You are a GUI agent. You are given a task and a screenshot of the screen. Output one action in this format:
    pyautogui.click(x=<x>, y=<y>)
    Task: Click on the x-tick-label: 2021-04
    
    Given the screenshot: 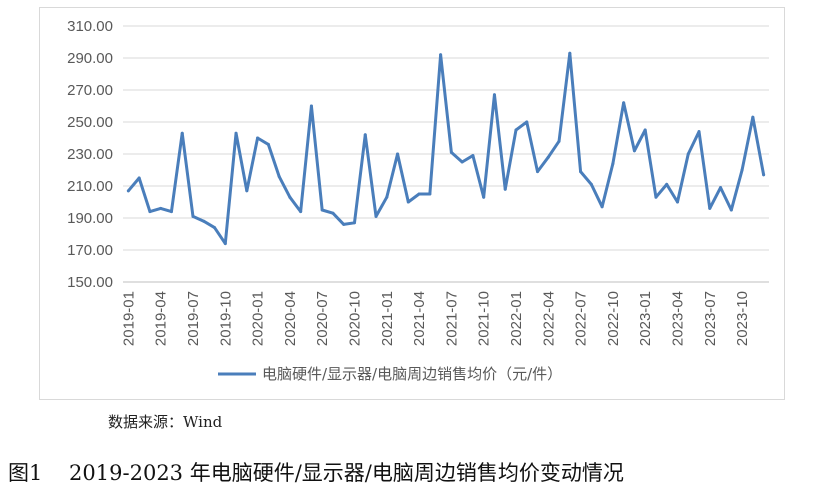 What is the action you would take?
    pyautogui.click(x=419, y=318)
    